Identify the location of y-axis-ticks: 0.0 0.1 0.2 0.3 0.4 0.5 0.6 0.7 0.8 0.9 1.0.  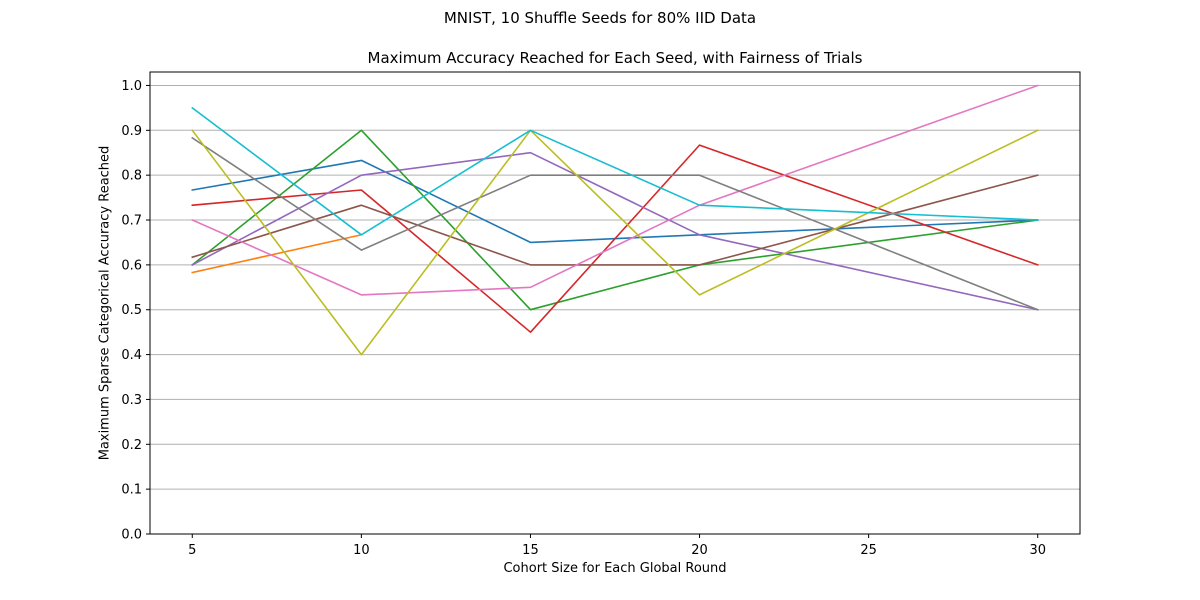
(135, 311).